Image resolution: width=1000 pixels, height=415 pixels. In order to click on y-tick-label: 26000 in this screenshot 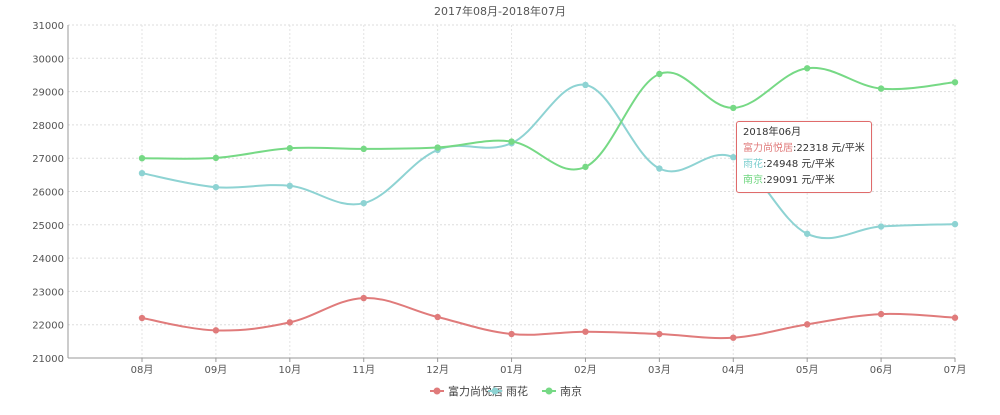, I will do `click(48, 193)`.